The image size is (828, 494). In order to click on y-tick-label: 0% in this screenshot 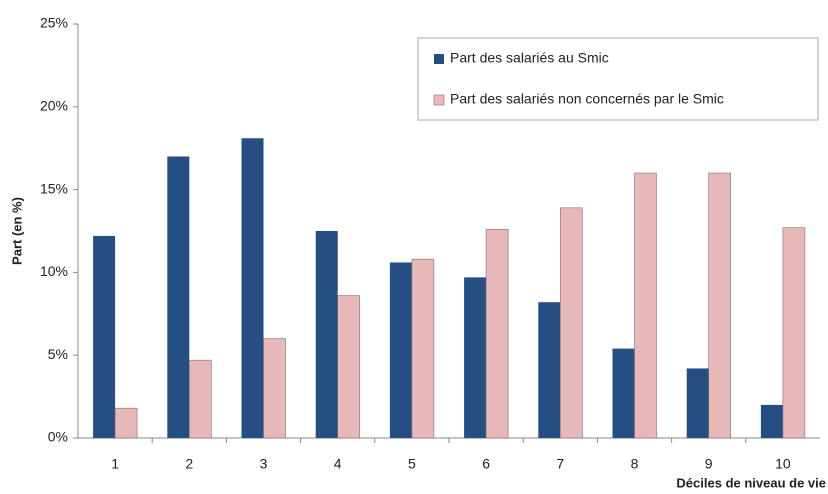, I will do `click(58, 437)`.